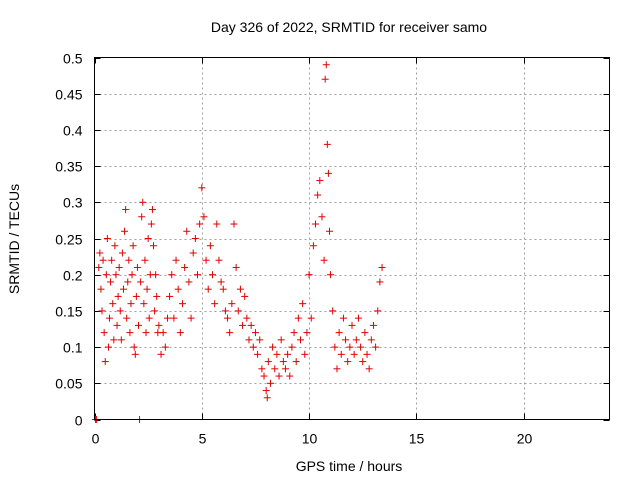 The image size is (640, 480). What do you see at coordinates (310, 439) in the screenshot?
I see `x-tick-label: 10` at bounding box center [310, 439].